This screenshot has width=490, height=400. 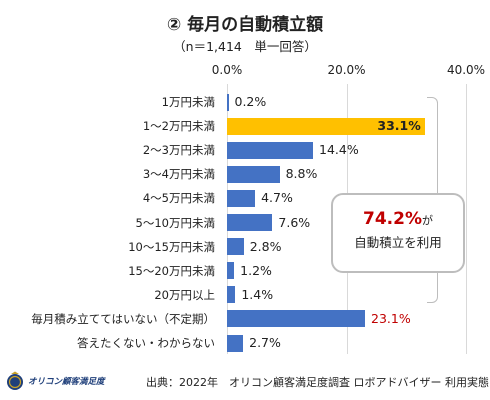 What do you see at coordinates (391, 318) in the screenshot?
I see `value-label: 23.1%` at bounding box center [391, 318].